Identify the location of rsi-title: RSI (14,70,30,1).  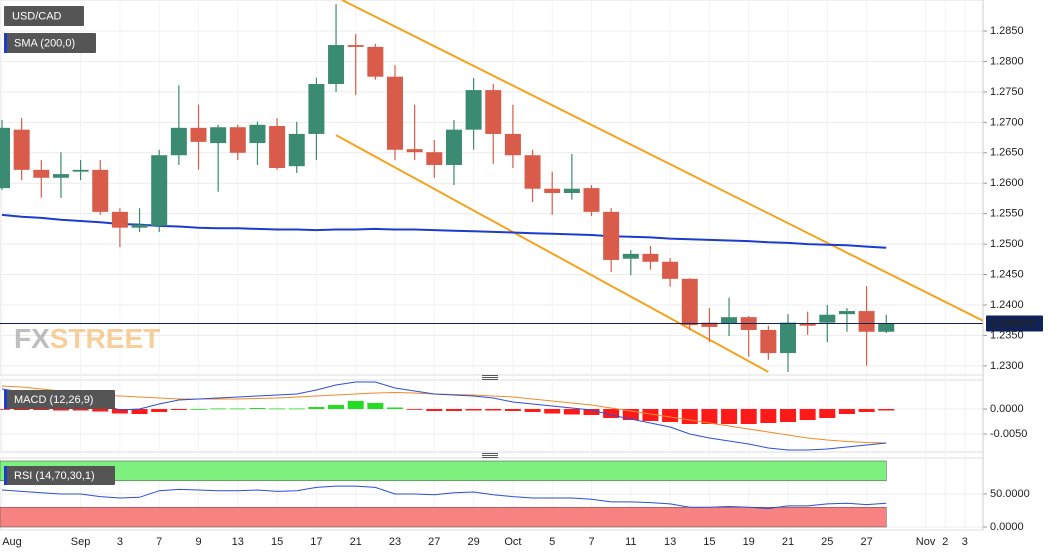
(54, 476).